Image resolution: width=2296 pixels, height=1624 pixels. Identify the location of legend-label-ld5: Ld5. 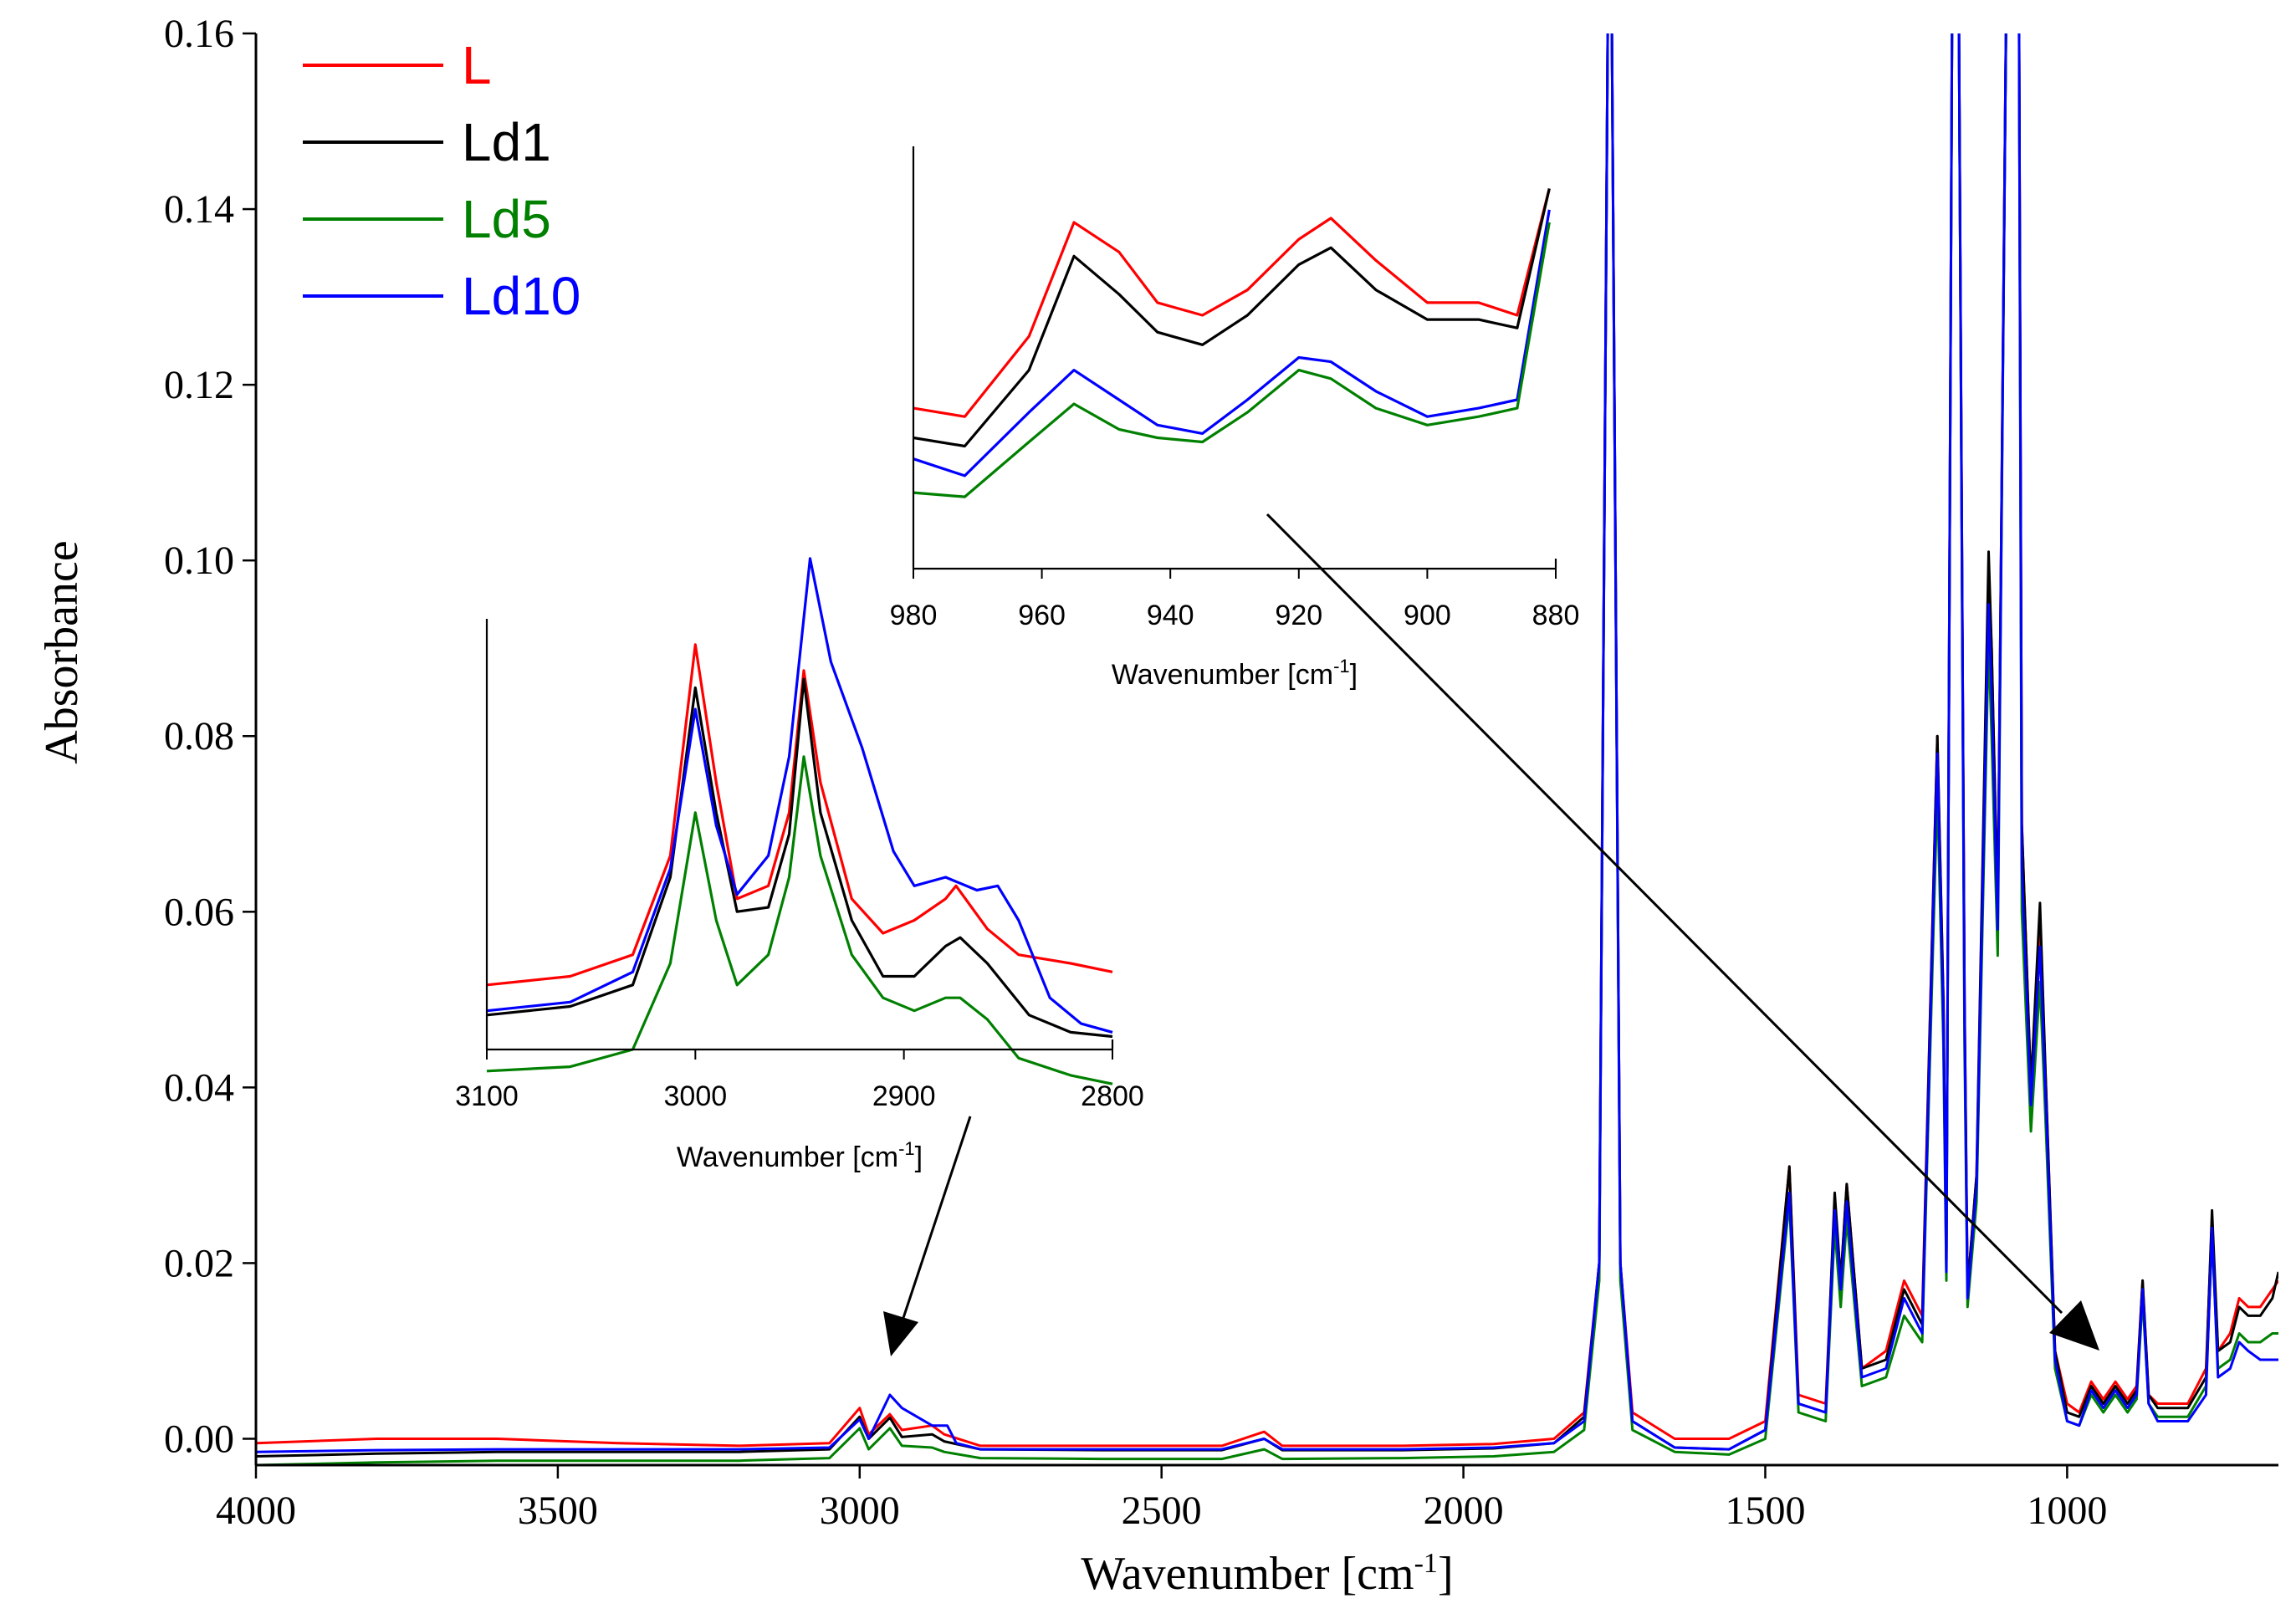
(506, 219).